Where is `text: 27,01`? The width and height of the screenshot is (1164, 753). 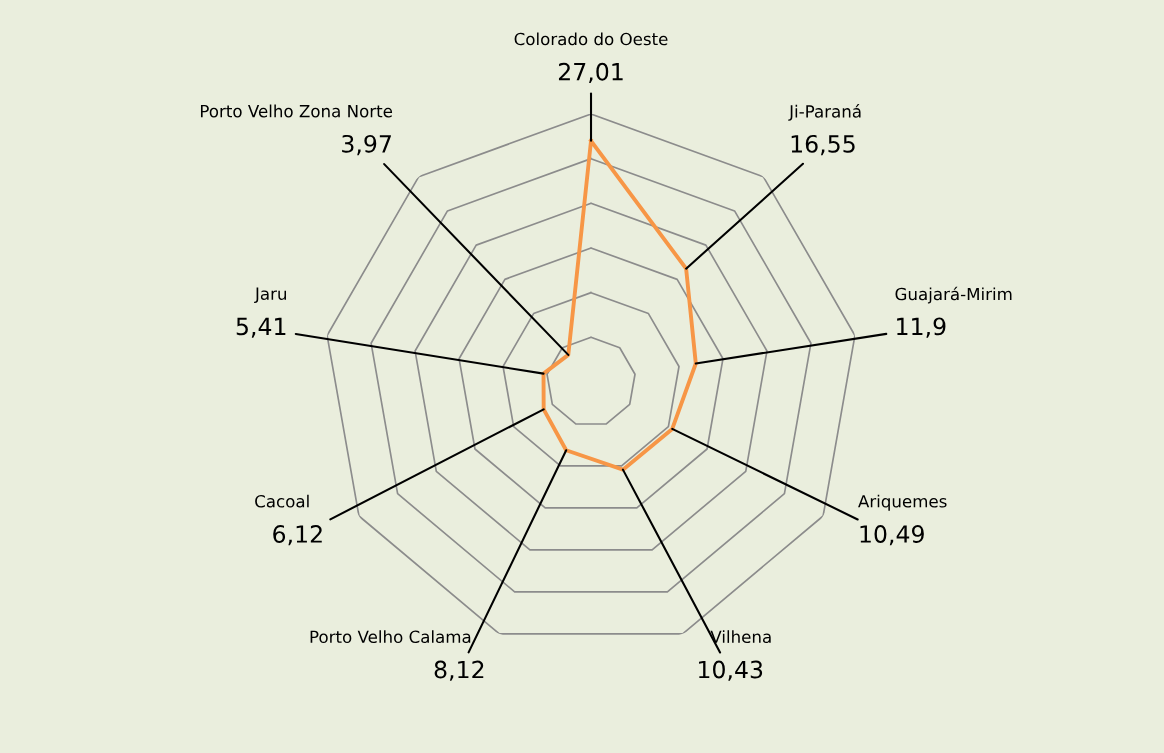 text: 27,01 is located at coordinates (590, 73).